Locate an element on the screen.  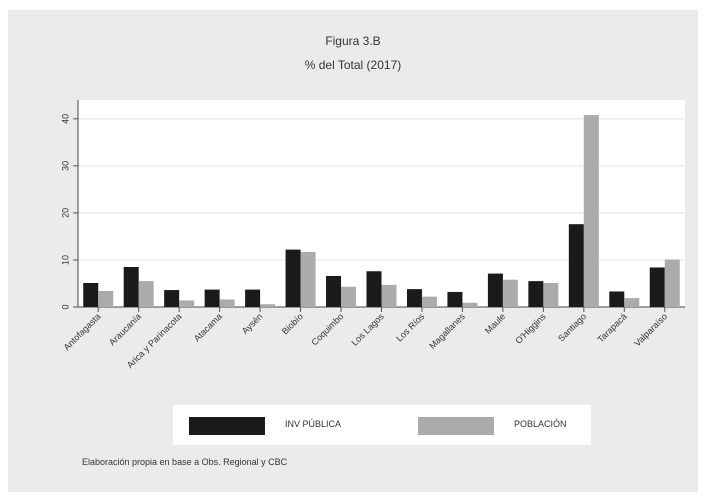
x-tick-label: Maule is located at coordinates (495, 323).